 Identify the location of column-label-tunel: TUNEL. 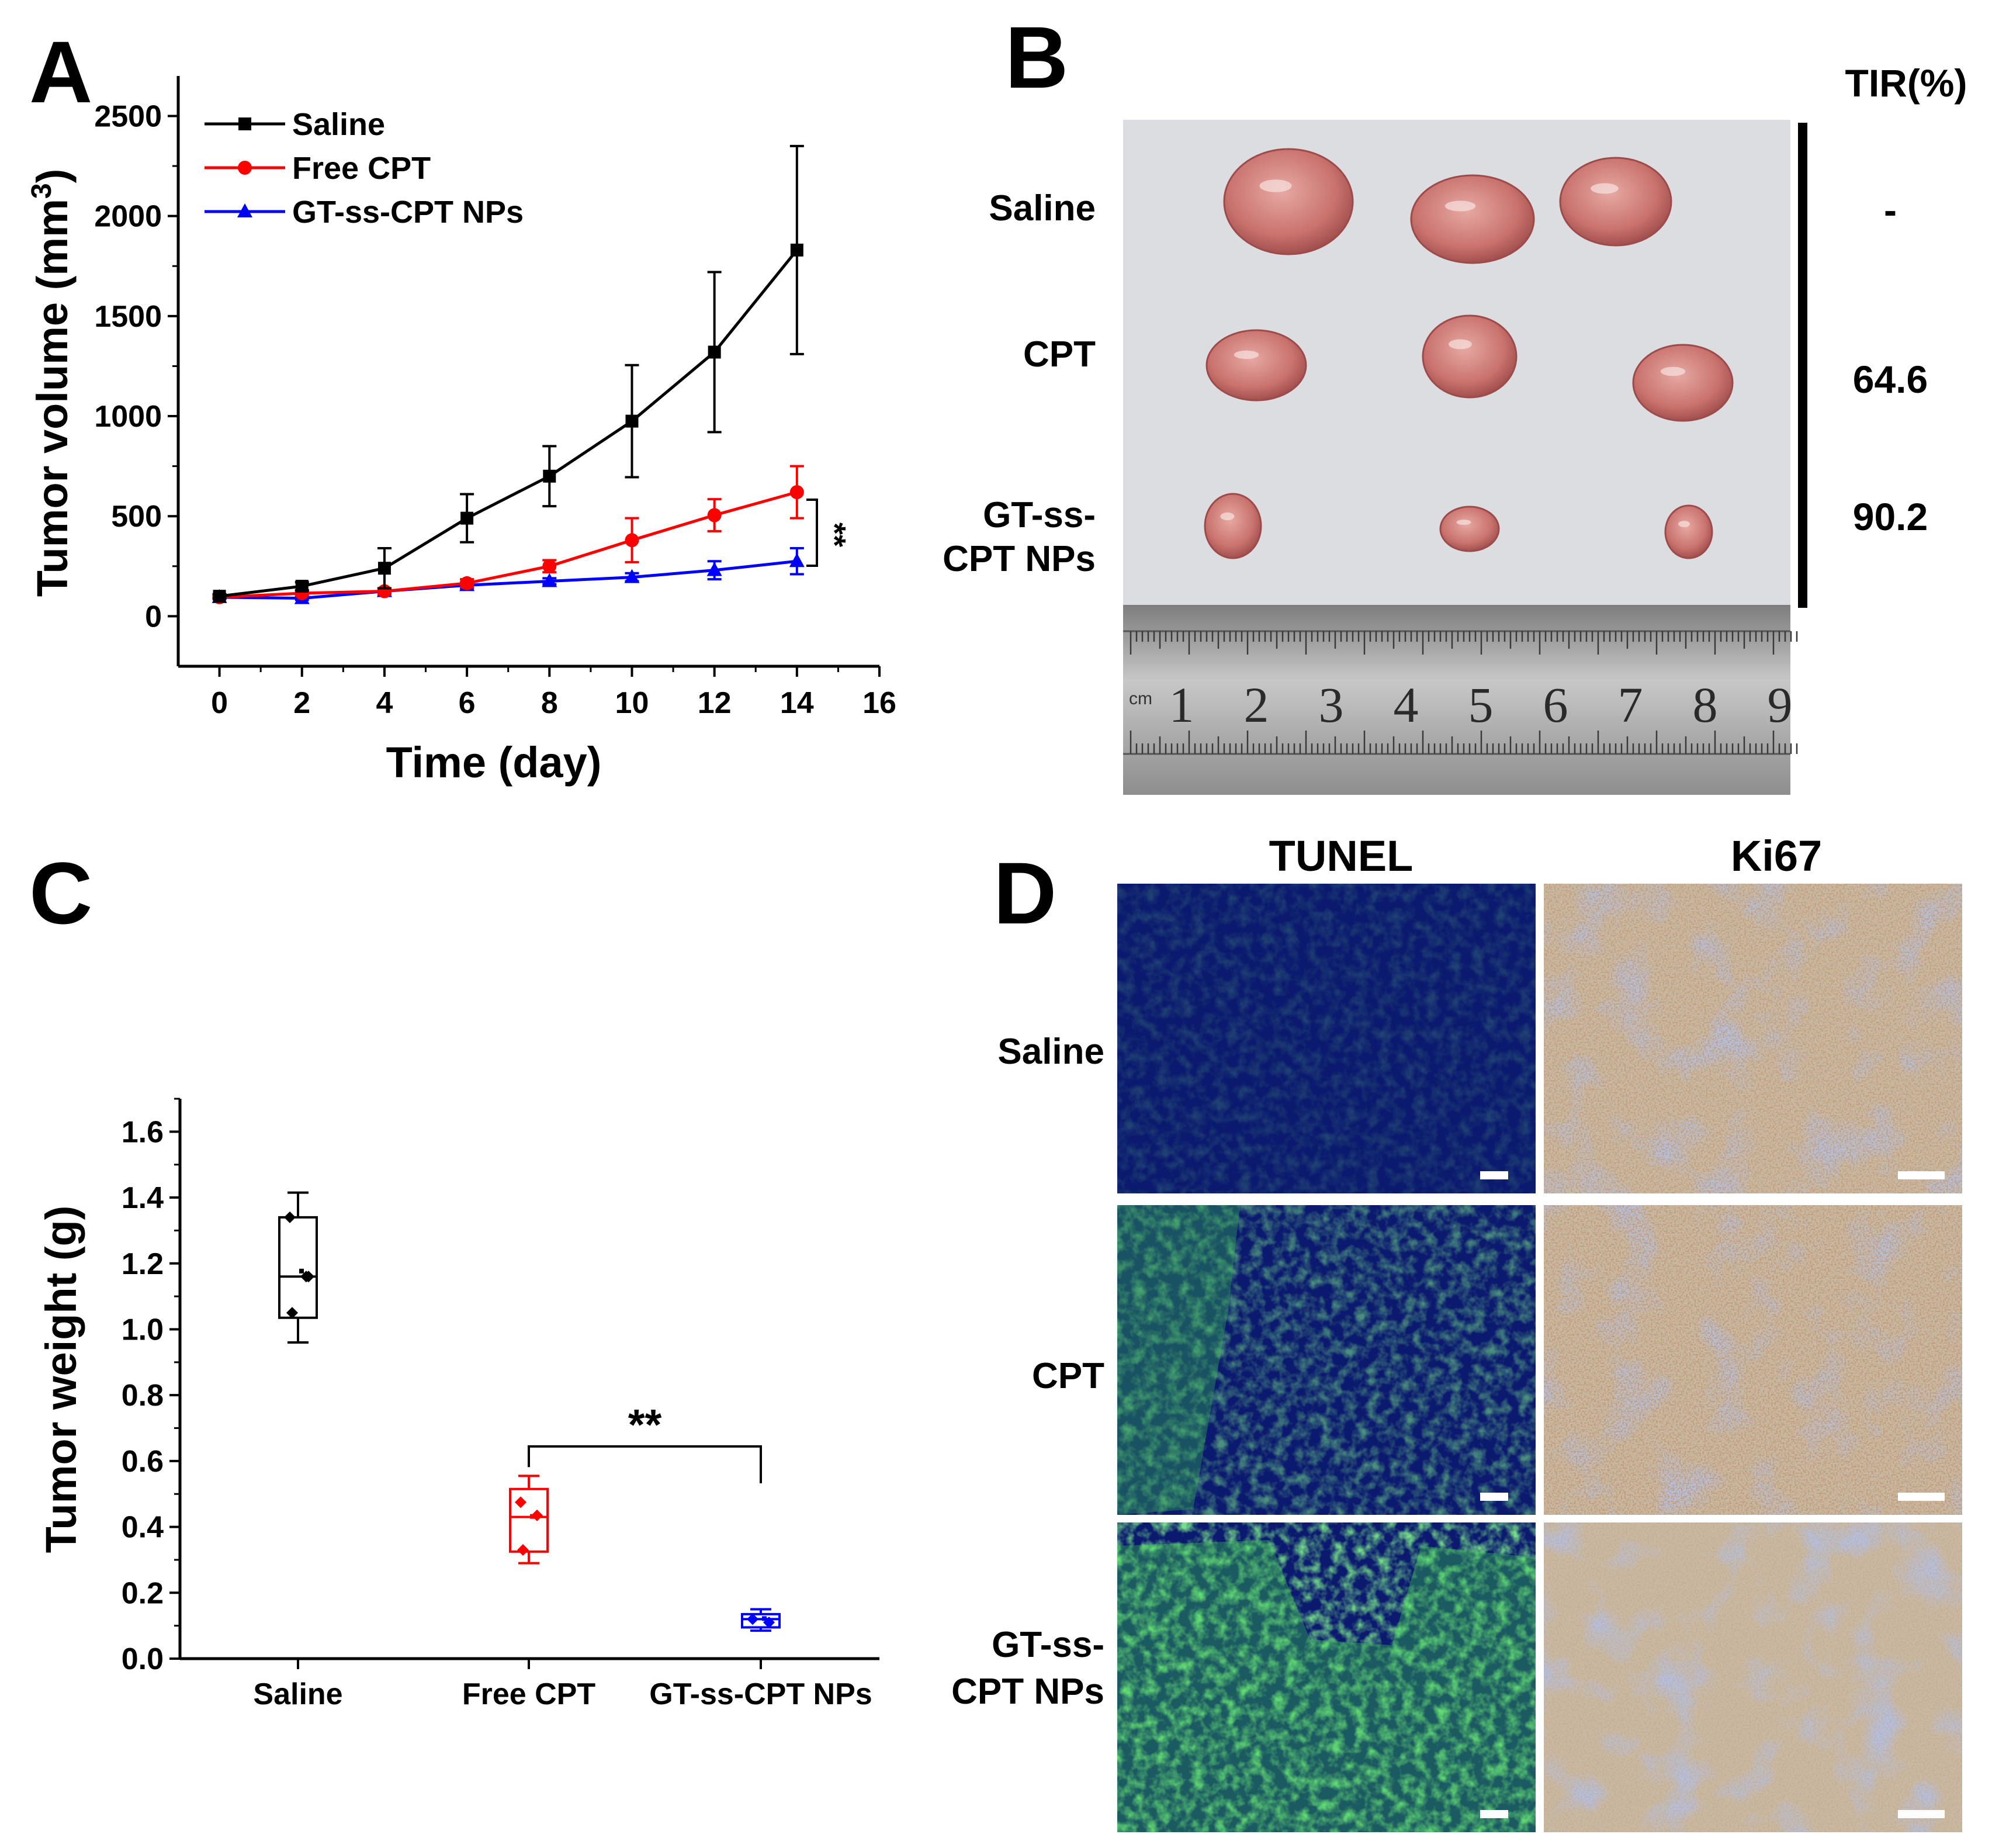
(1341, 856).